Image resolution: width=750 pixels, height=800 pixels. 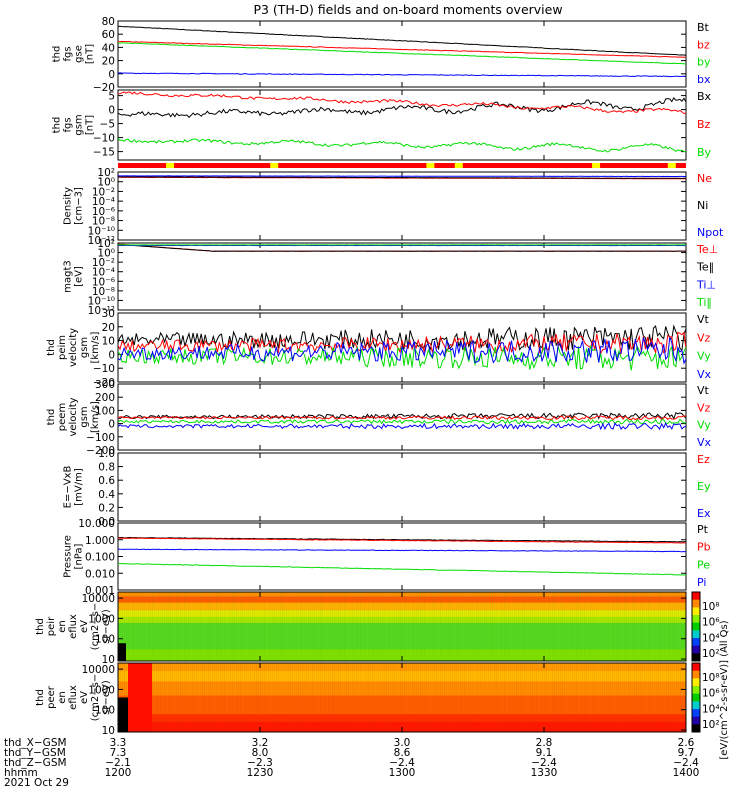 I want to click on y-tick-label: 10⁰, so click(x=106, y=254).